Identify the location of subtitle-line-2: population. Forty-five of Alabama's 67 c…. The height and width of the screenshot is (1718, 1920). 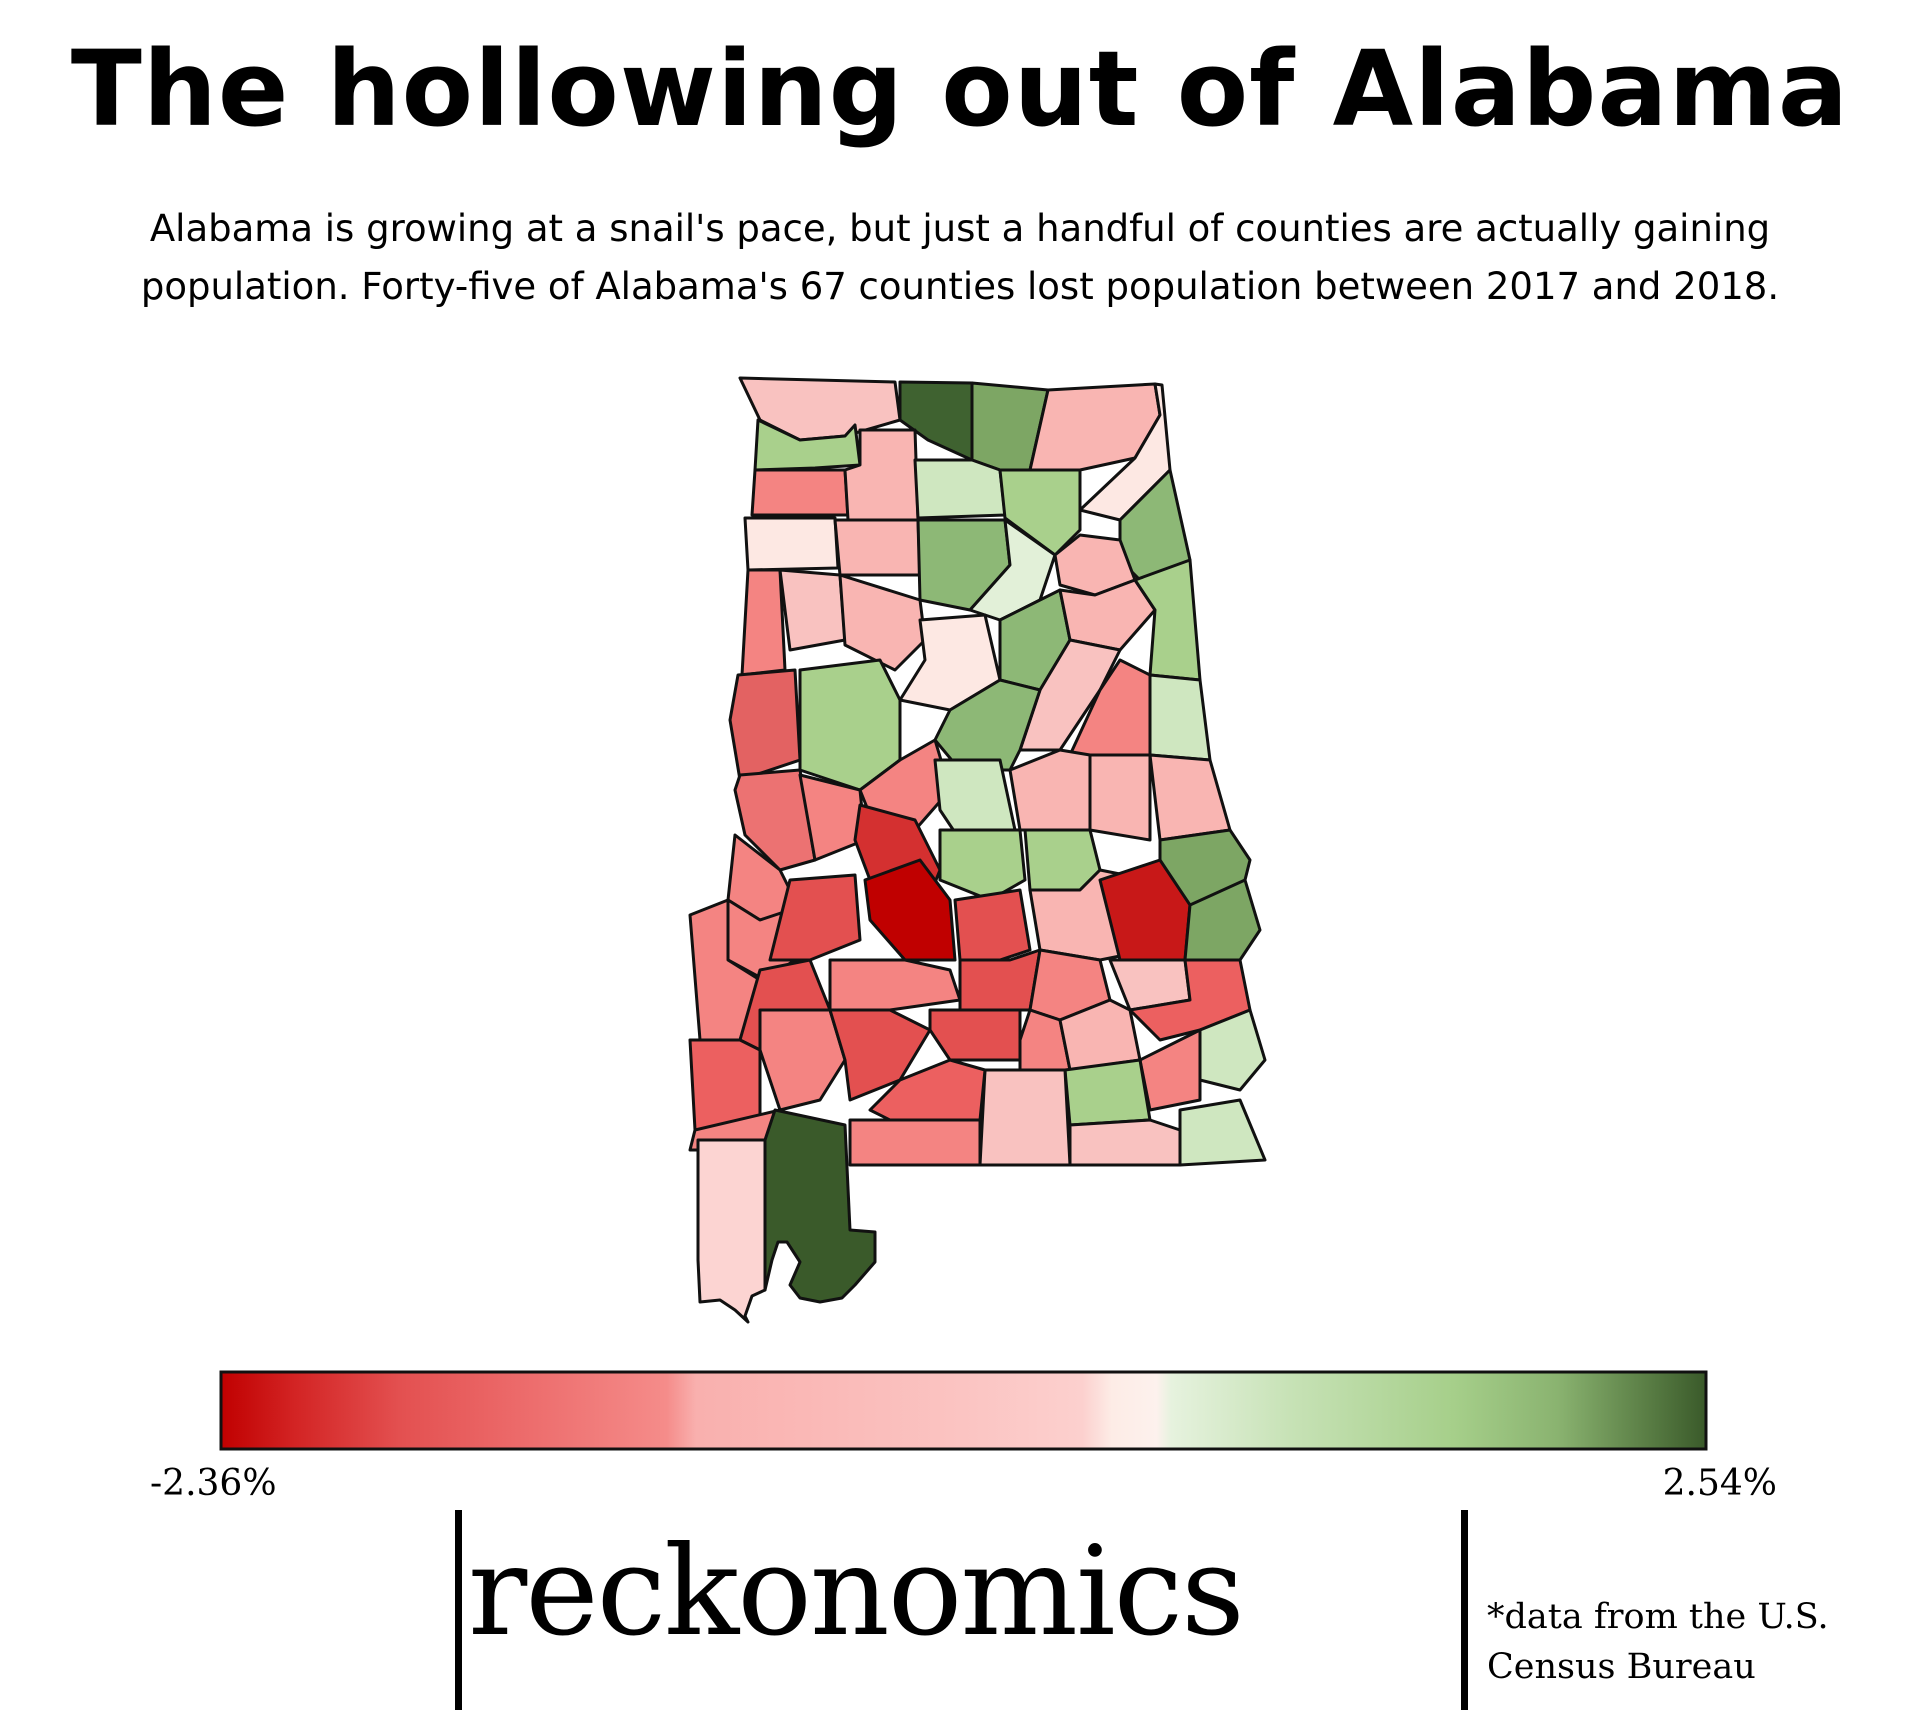
(960, 286).